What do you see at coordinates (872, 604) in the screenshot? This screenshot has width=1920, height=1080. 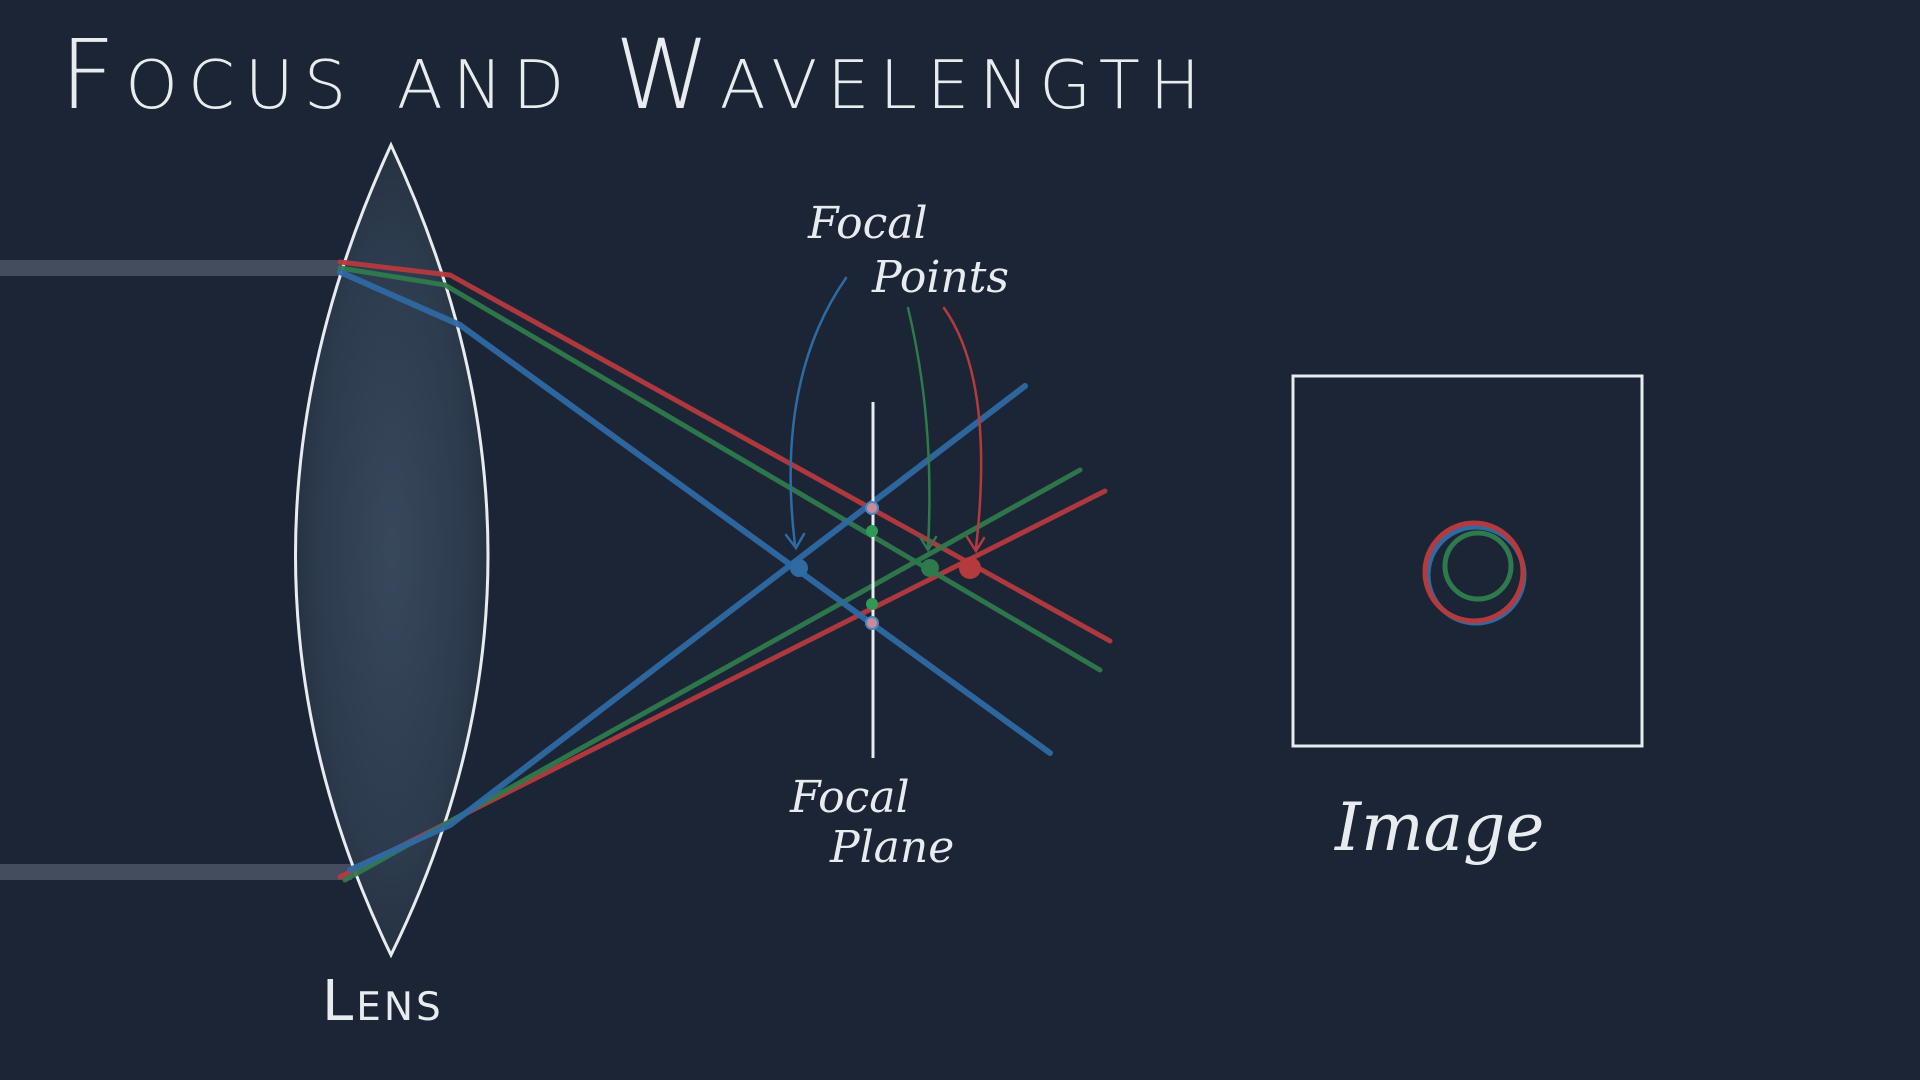 I see `plane-intersection-bottom-green` at bounding box center [872, 604].